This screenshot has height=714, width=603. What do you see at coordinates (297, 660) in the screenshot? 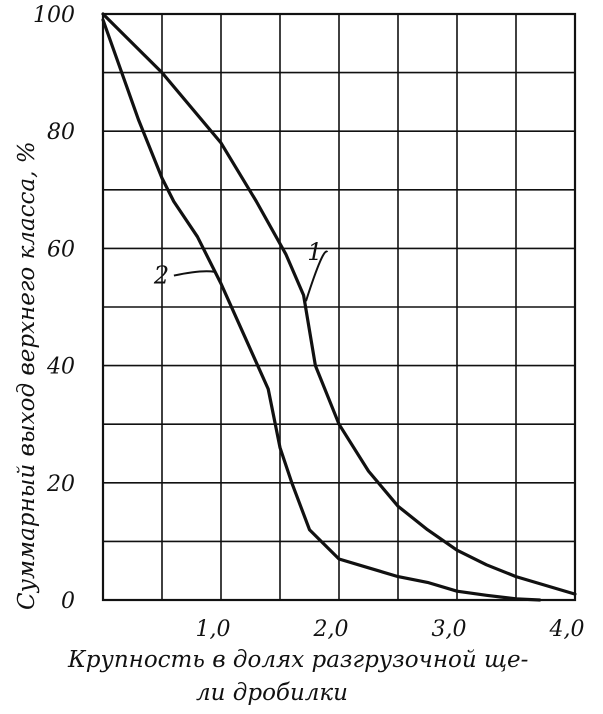
I see `x-axis-label-line-1: Крупность в долях разгрузочной ще-` at bounding box center [297, 660].